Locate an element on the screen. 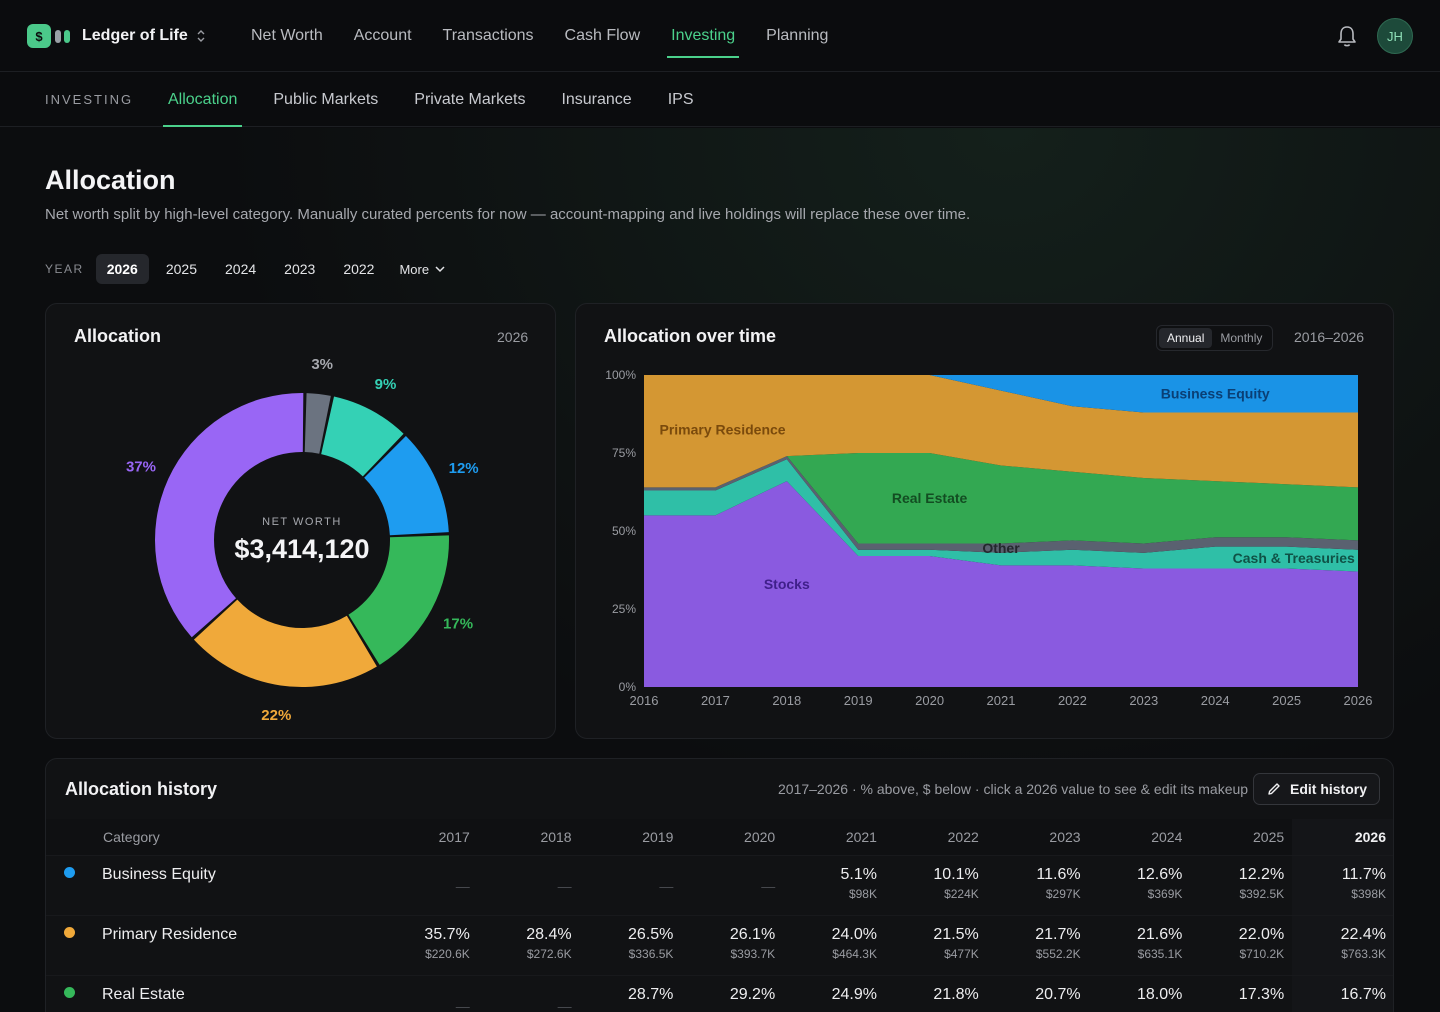  tab-allocation: Allocation is located at coordinates (202, 99).